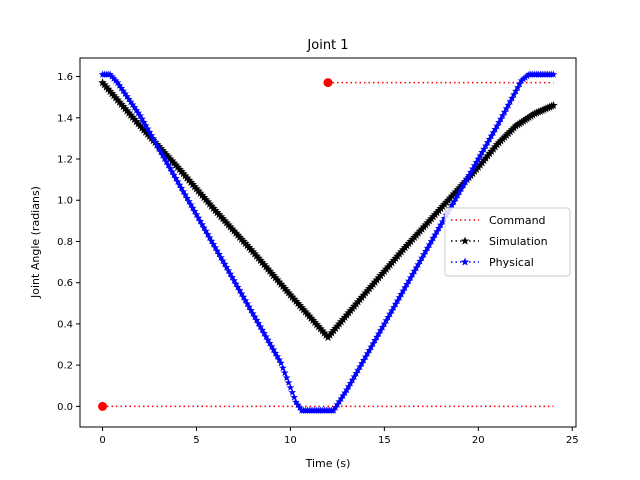 The height and width of the screenshot is (480, 640). What do you see at coordinates (465, 240) in the screenshot?
I see `legend-marker-simulation` at bounding box center [465, 240].